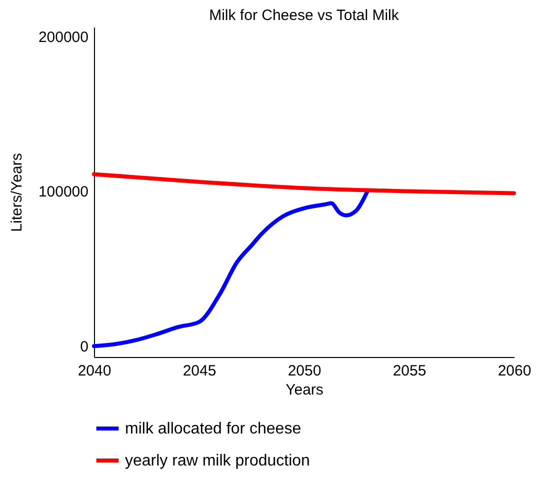 The height and width of the screenshot is (484, 553). I want to click on legend-label: milk allocated for cheese, so click(213, 429).